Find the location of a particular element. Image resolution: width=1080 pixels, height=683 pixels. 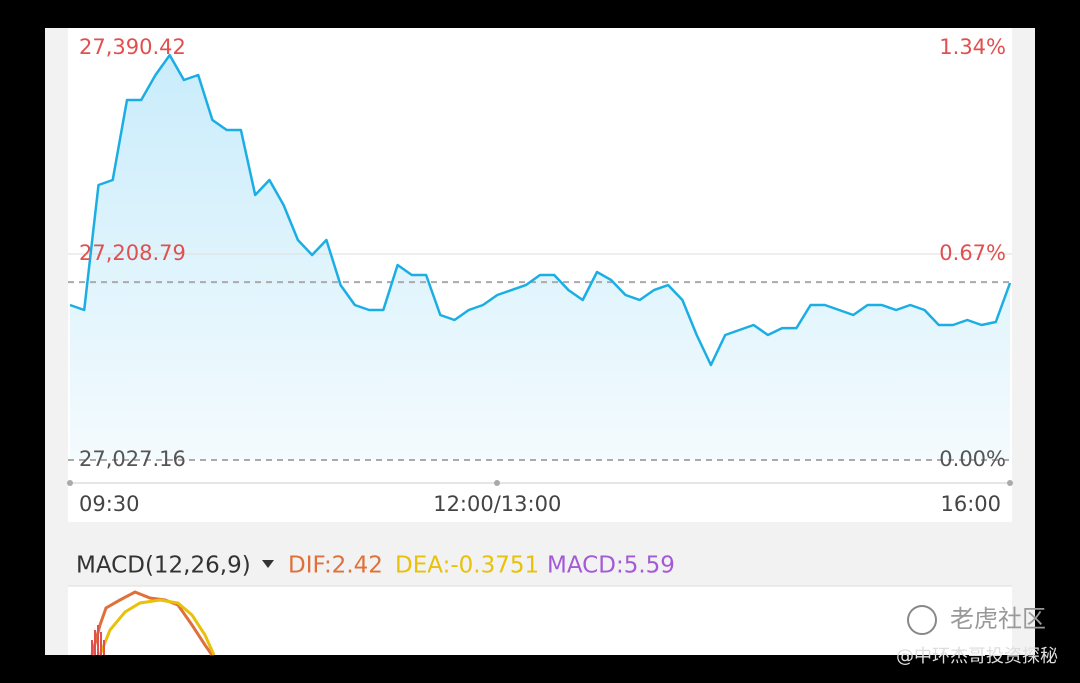

x-tick-label: 16:00 is located at coordinates (970, 504).